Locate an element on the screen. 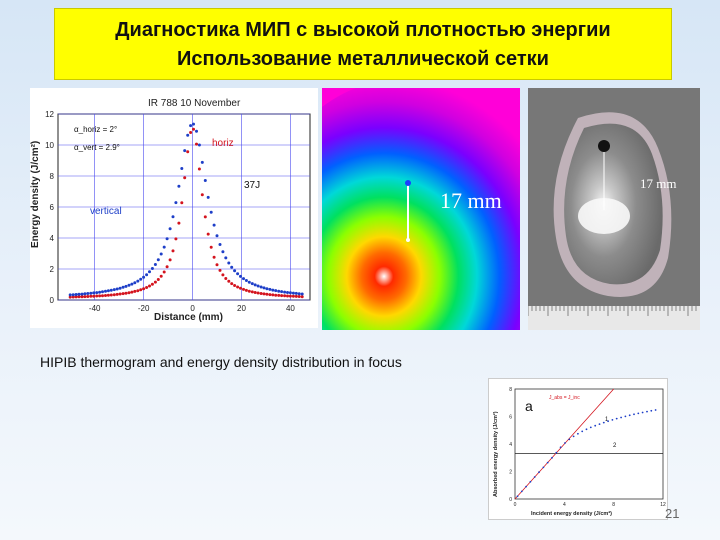  right-x-tick-label: 4 is located at coordinates (564, 505).